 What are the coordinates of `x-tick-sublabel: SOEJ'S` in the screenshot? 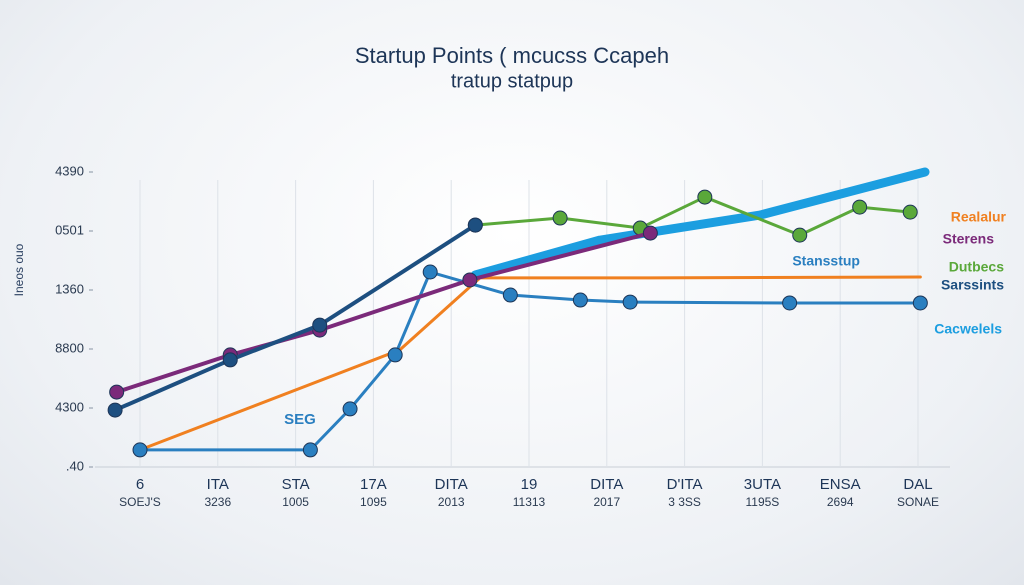 It's located at (140, 502).